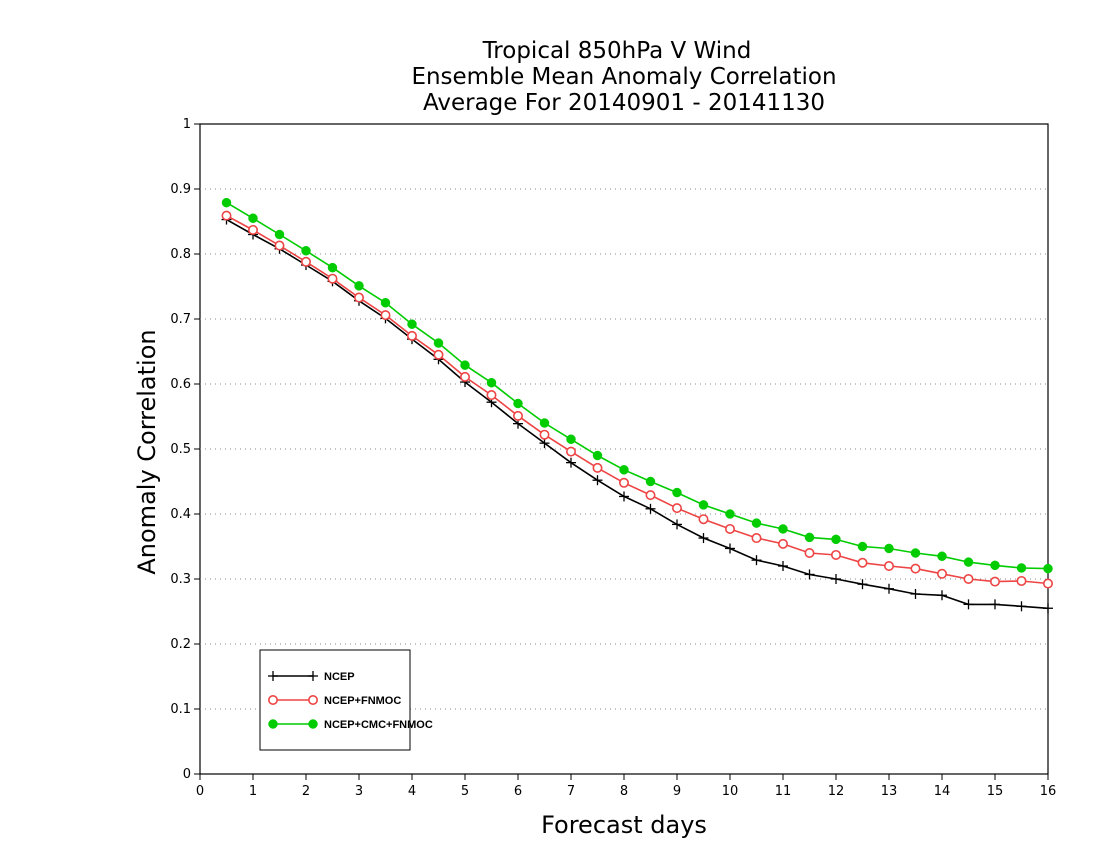 Image resolution: width=1100 pixels, height=850 pixels. Describe the element at coordinates (571, 791) in the screenshot. I see `x-tick-label: 7` at that location.